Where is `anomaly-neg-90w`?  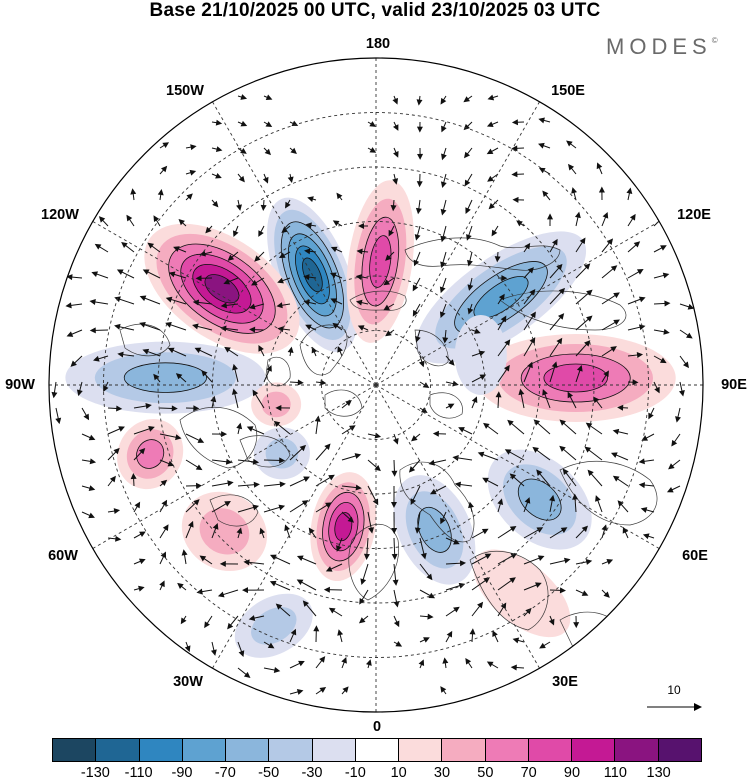 anomaly-neg-90w is located at coordinates (165, 377).